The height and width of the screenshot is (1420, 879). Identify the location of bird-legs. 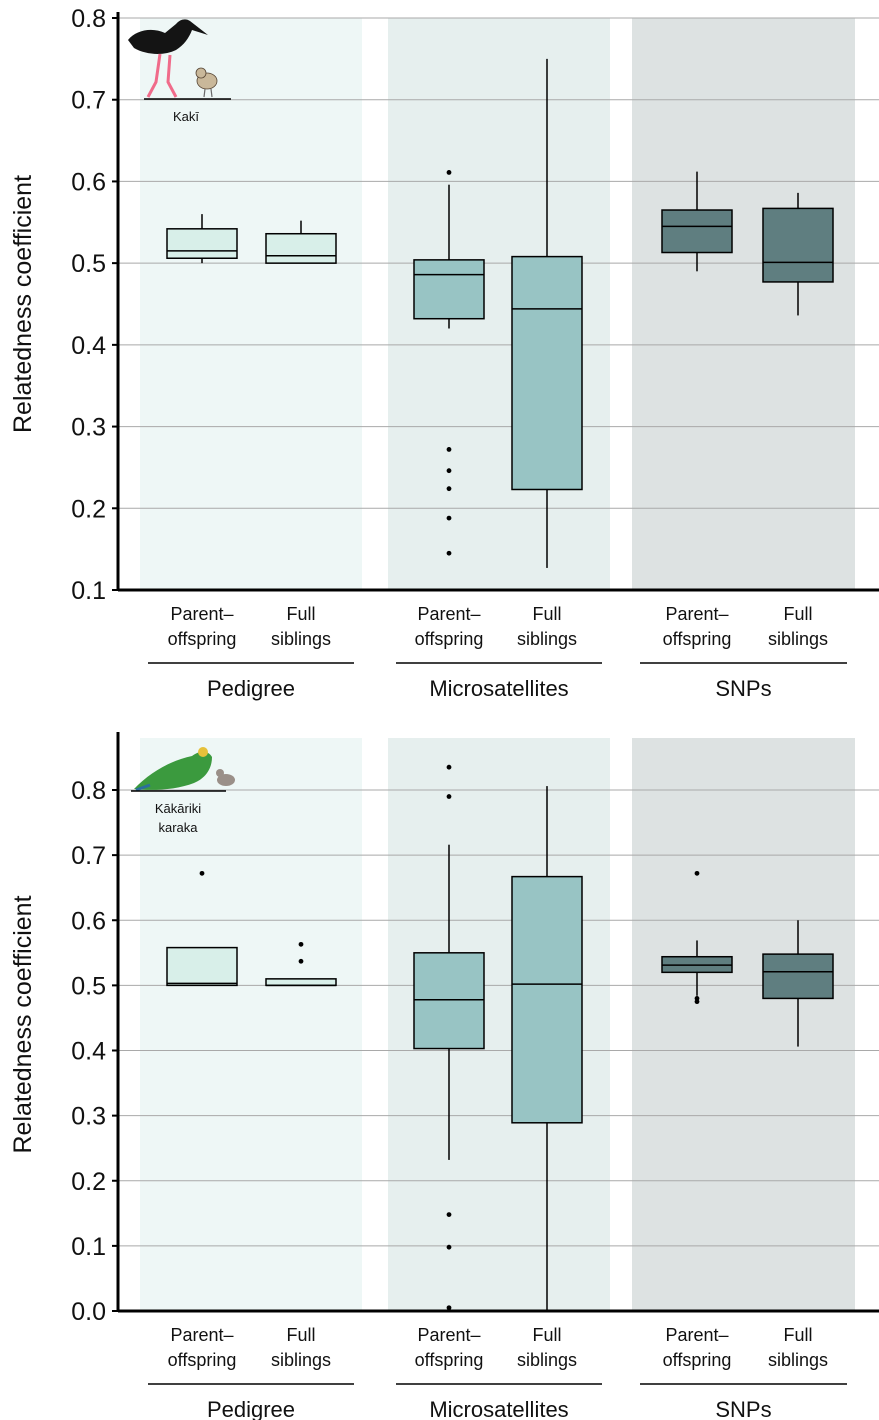
(162, 75).